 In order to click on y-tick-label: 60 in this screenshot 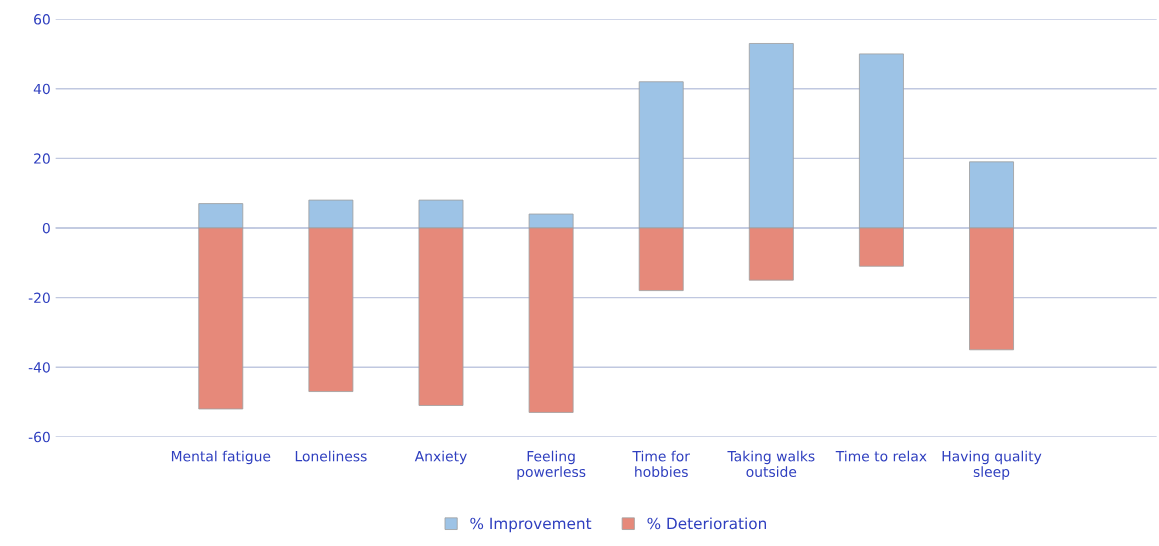, I will do `click(42, 19)`.